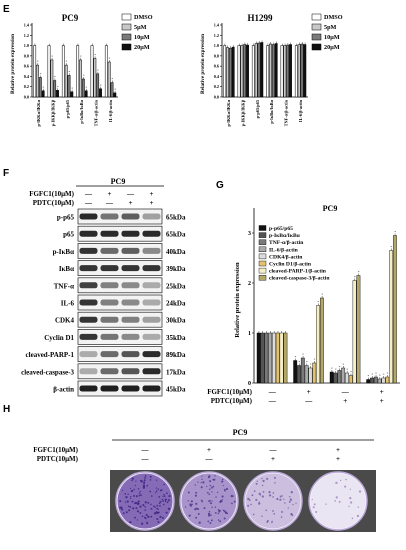 Image resolution: width=406 pixels, height=550 pixels. I want to click on y-tick-label: 2, so click(249, 284).